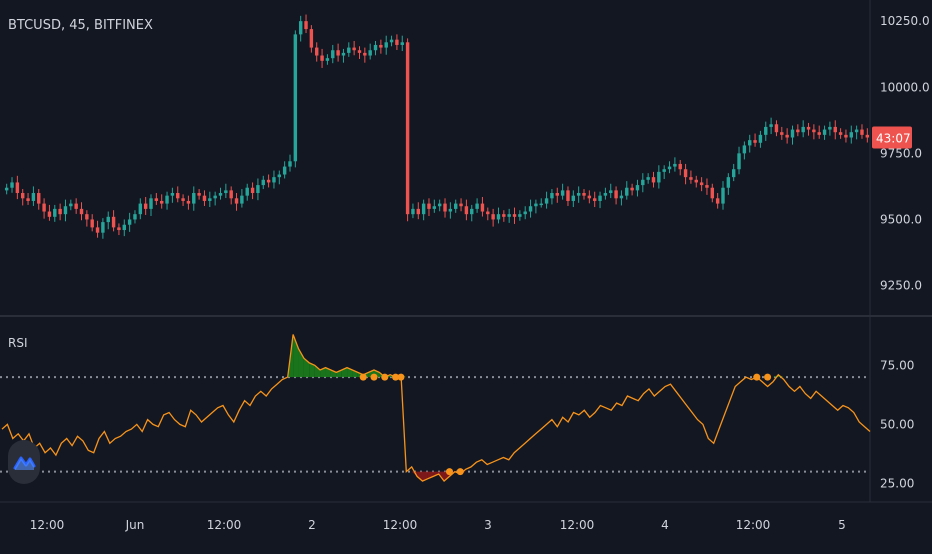 Image resolution: width=932 pixels, height=554 pixels. What do you see at coordinates (420, 476) in the screenshot?
I see `oversold-fill` at bounding box center [420, 476].